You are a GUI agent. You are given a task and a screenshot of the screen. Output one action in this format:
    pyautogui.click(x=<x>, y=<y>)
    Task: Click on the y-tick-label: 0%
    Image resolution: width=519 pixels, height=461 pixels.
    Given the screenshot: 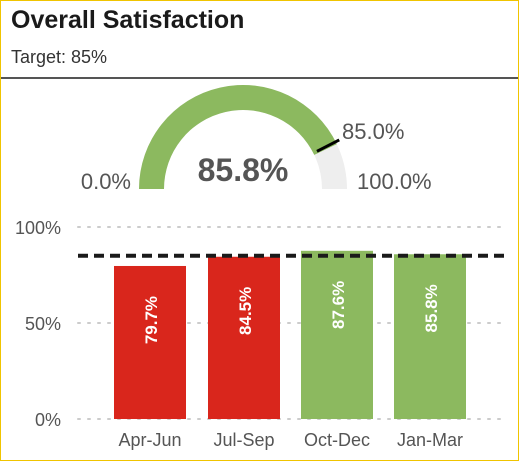 What is the action you would take?
    pyautogui.click(x=48, y=420)
    